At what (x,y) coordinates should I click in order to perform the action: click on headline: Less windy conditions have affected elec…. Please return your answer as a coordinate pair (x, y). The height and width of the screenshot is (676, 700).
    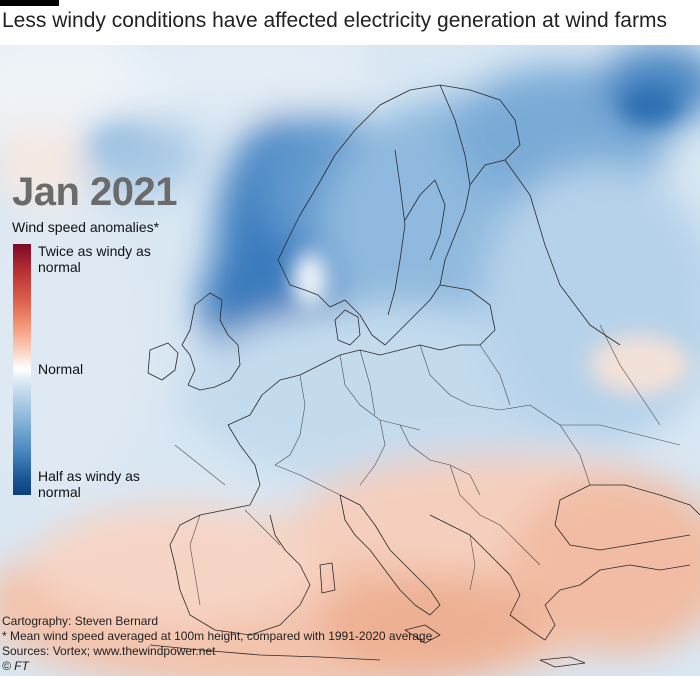
    Looking at the image, I should click on (334, 20).